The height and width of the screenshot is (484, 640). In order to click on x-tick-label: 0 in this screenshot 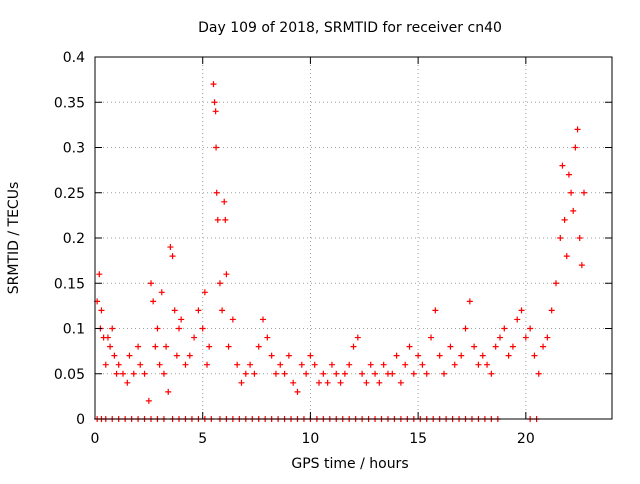, I will do `click(95, 439)`.